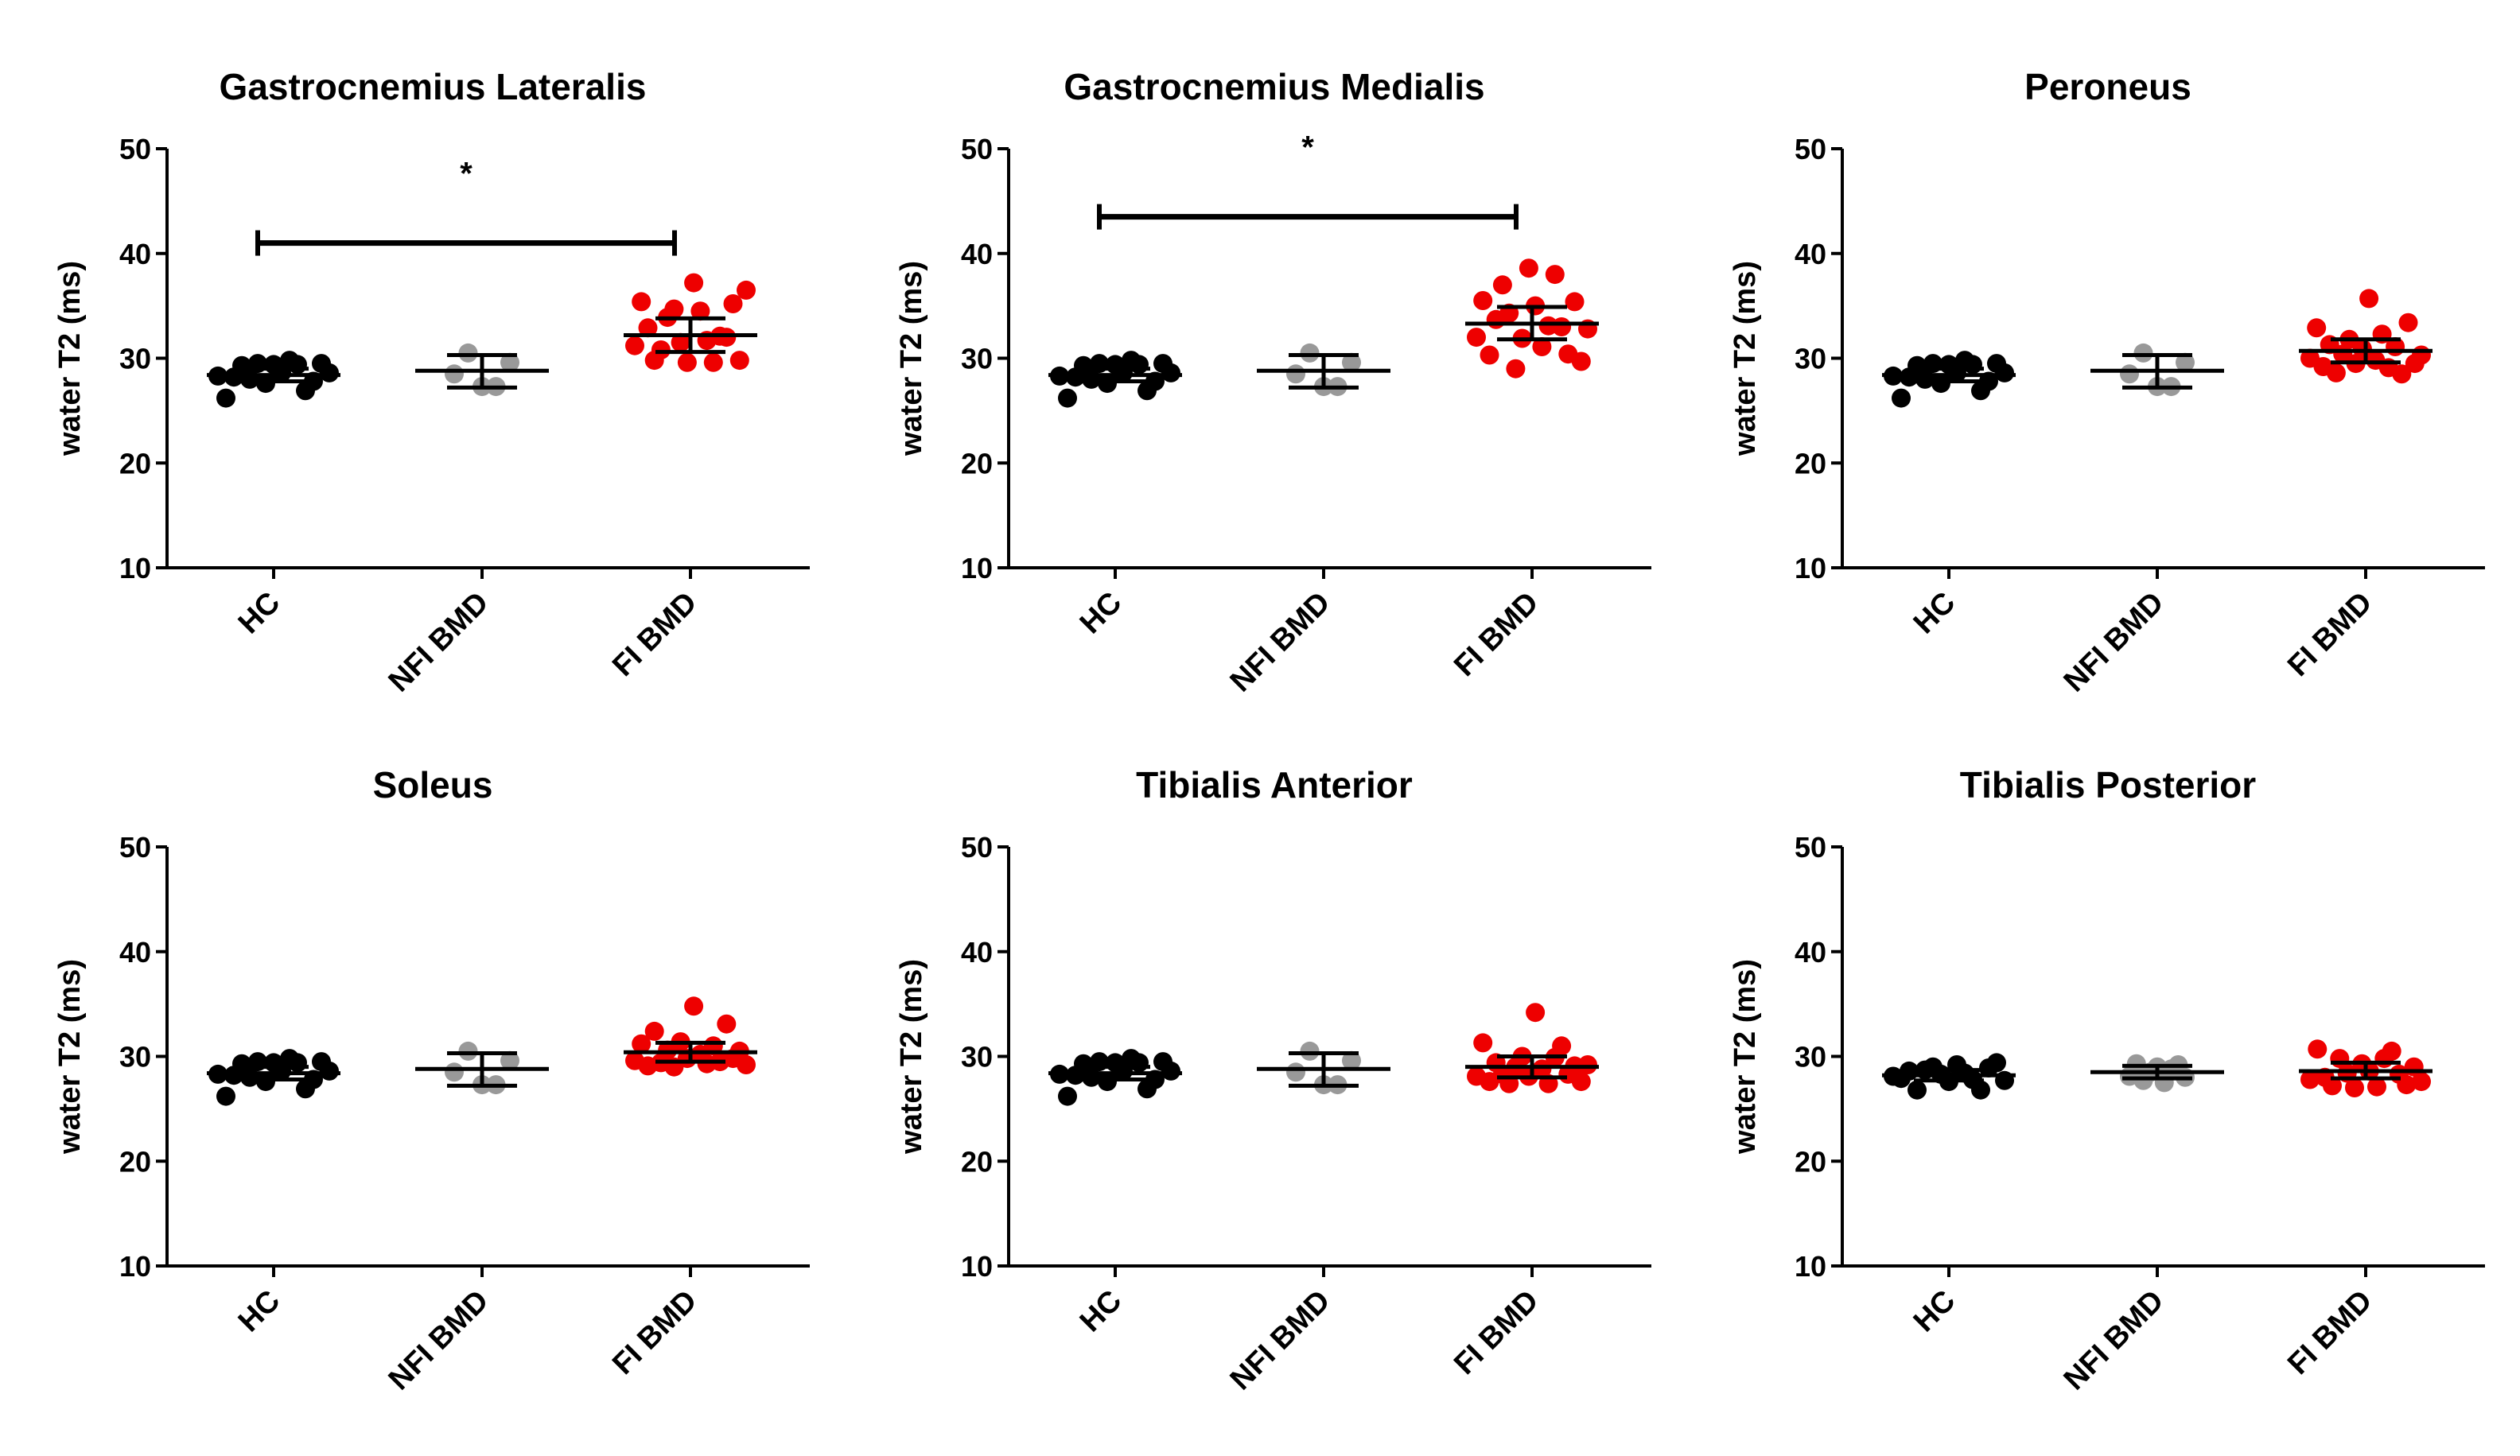 The width and height of the screenshot is (2520, 1456). What do you see at coordinates (2107, 86) in the screenshot?
I see `chart-title: Peroneus` at bounding box center [2107, 86].